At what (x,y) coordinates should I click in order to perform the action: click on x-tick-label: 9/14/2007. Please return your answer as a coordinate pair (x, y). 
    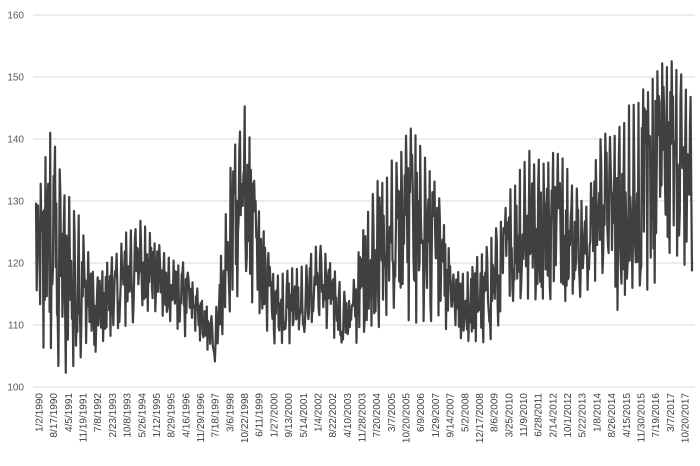
    Looking at the image, I should click on (451, 415).